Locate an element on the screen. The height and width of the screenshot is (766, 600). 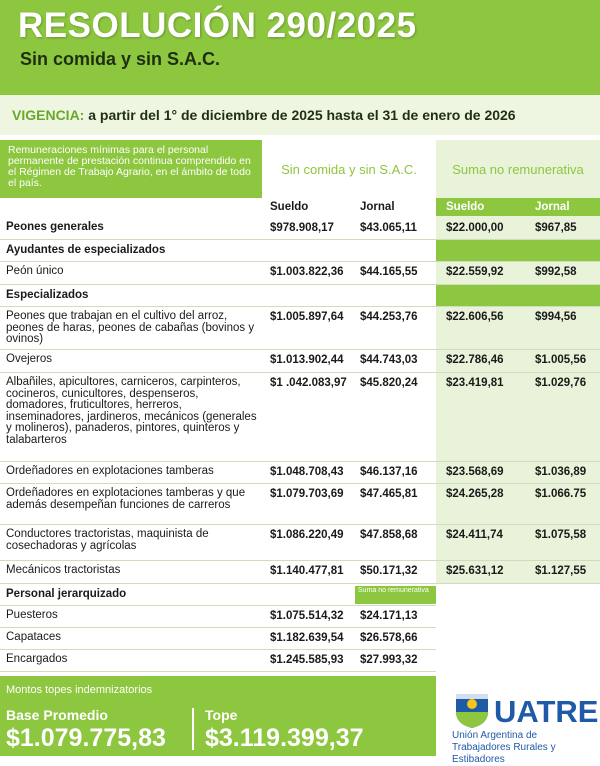
section-label: Especializados is located at coordinates (47, 295).